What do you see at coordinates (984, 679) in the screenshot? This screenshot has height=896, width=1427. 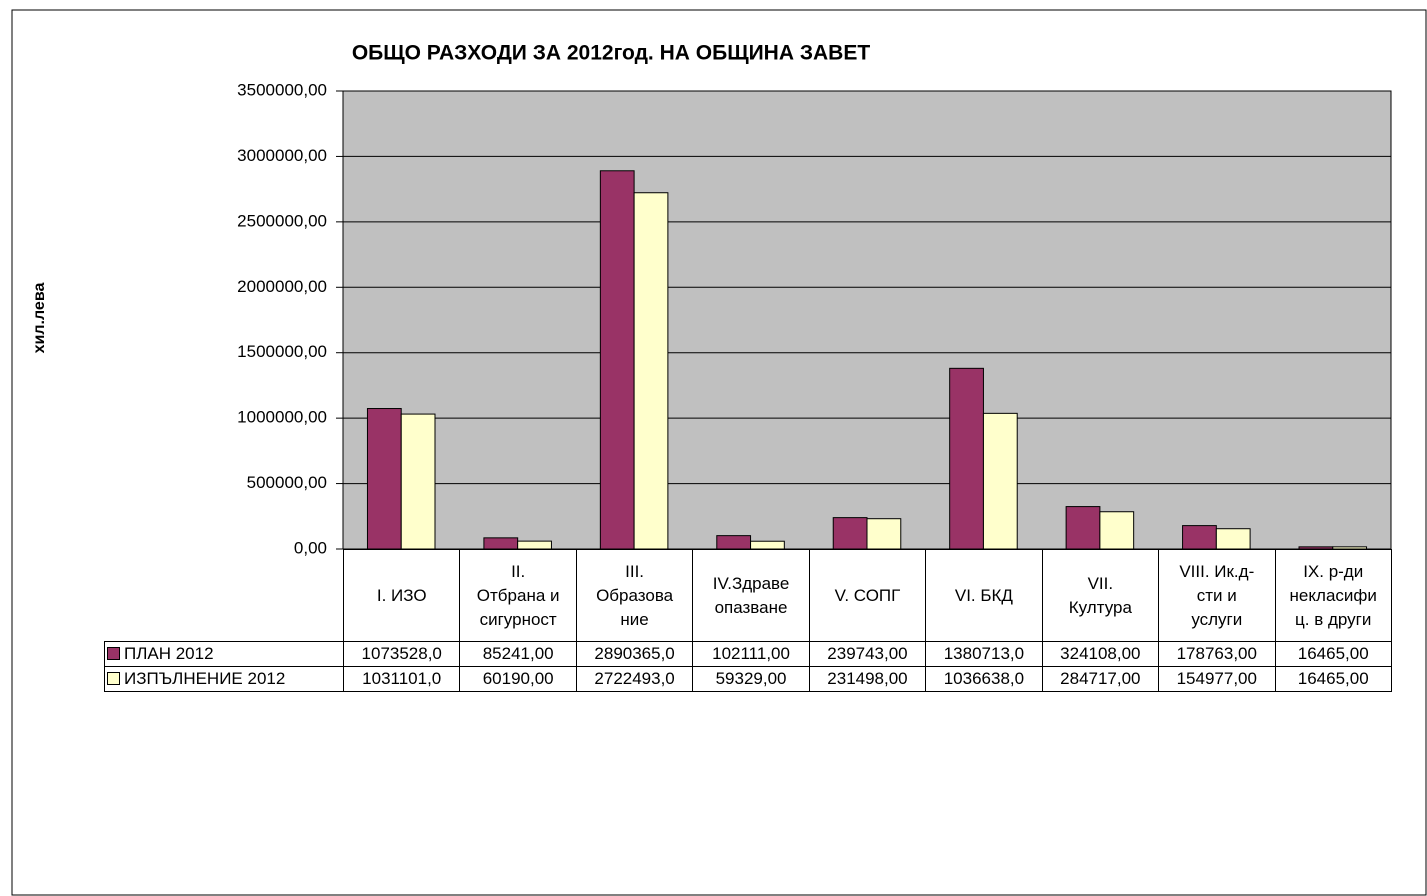 I see `data-label: 1036638,0` at bounding box center [984, 679].